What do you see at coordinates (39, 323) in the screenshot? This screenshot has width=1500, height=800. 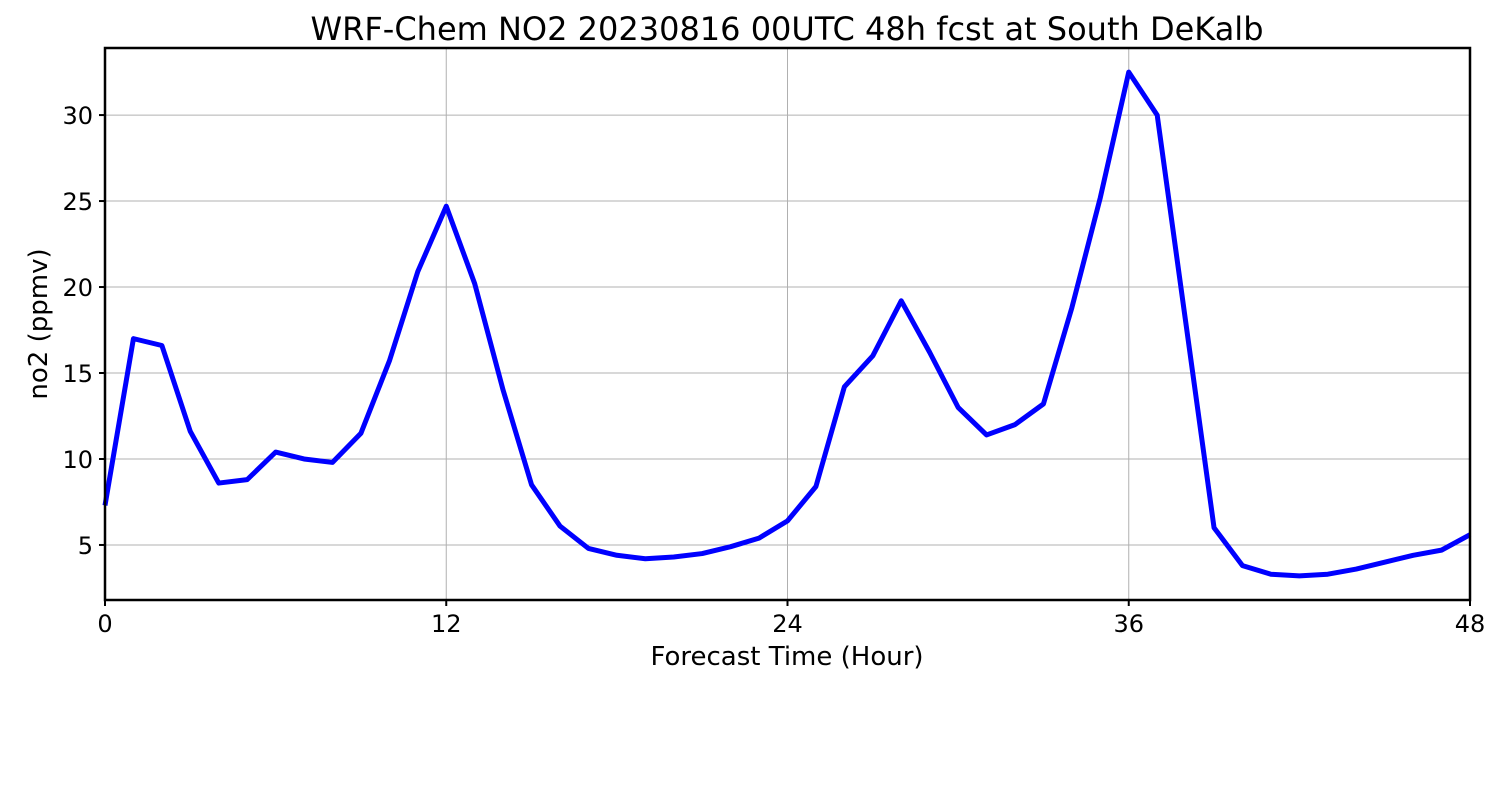 I see `y-axis-label: no2 (ppmv)` at bounding box center [39, 323].